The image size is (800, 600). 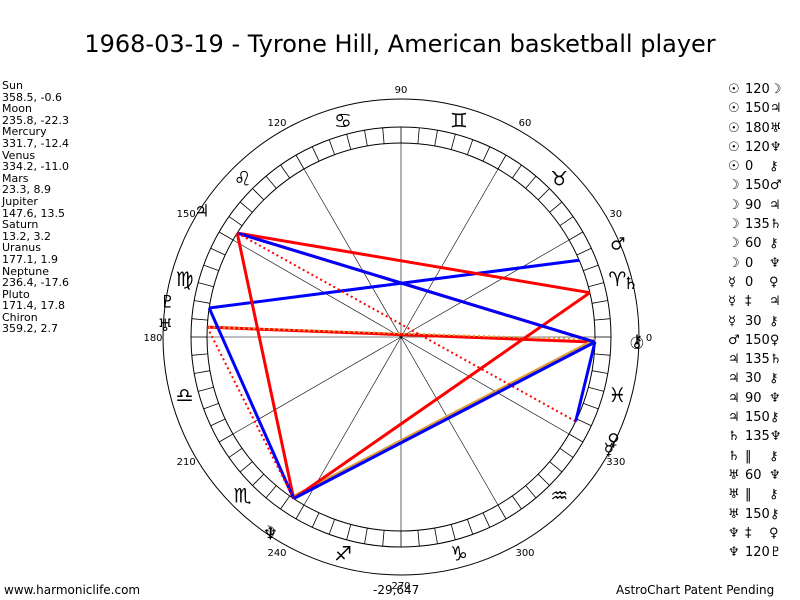 What do you see at coordinates (20, 225) in the screenshot?
I see `planet-name: Saturn` at bounding box center [20, 225].